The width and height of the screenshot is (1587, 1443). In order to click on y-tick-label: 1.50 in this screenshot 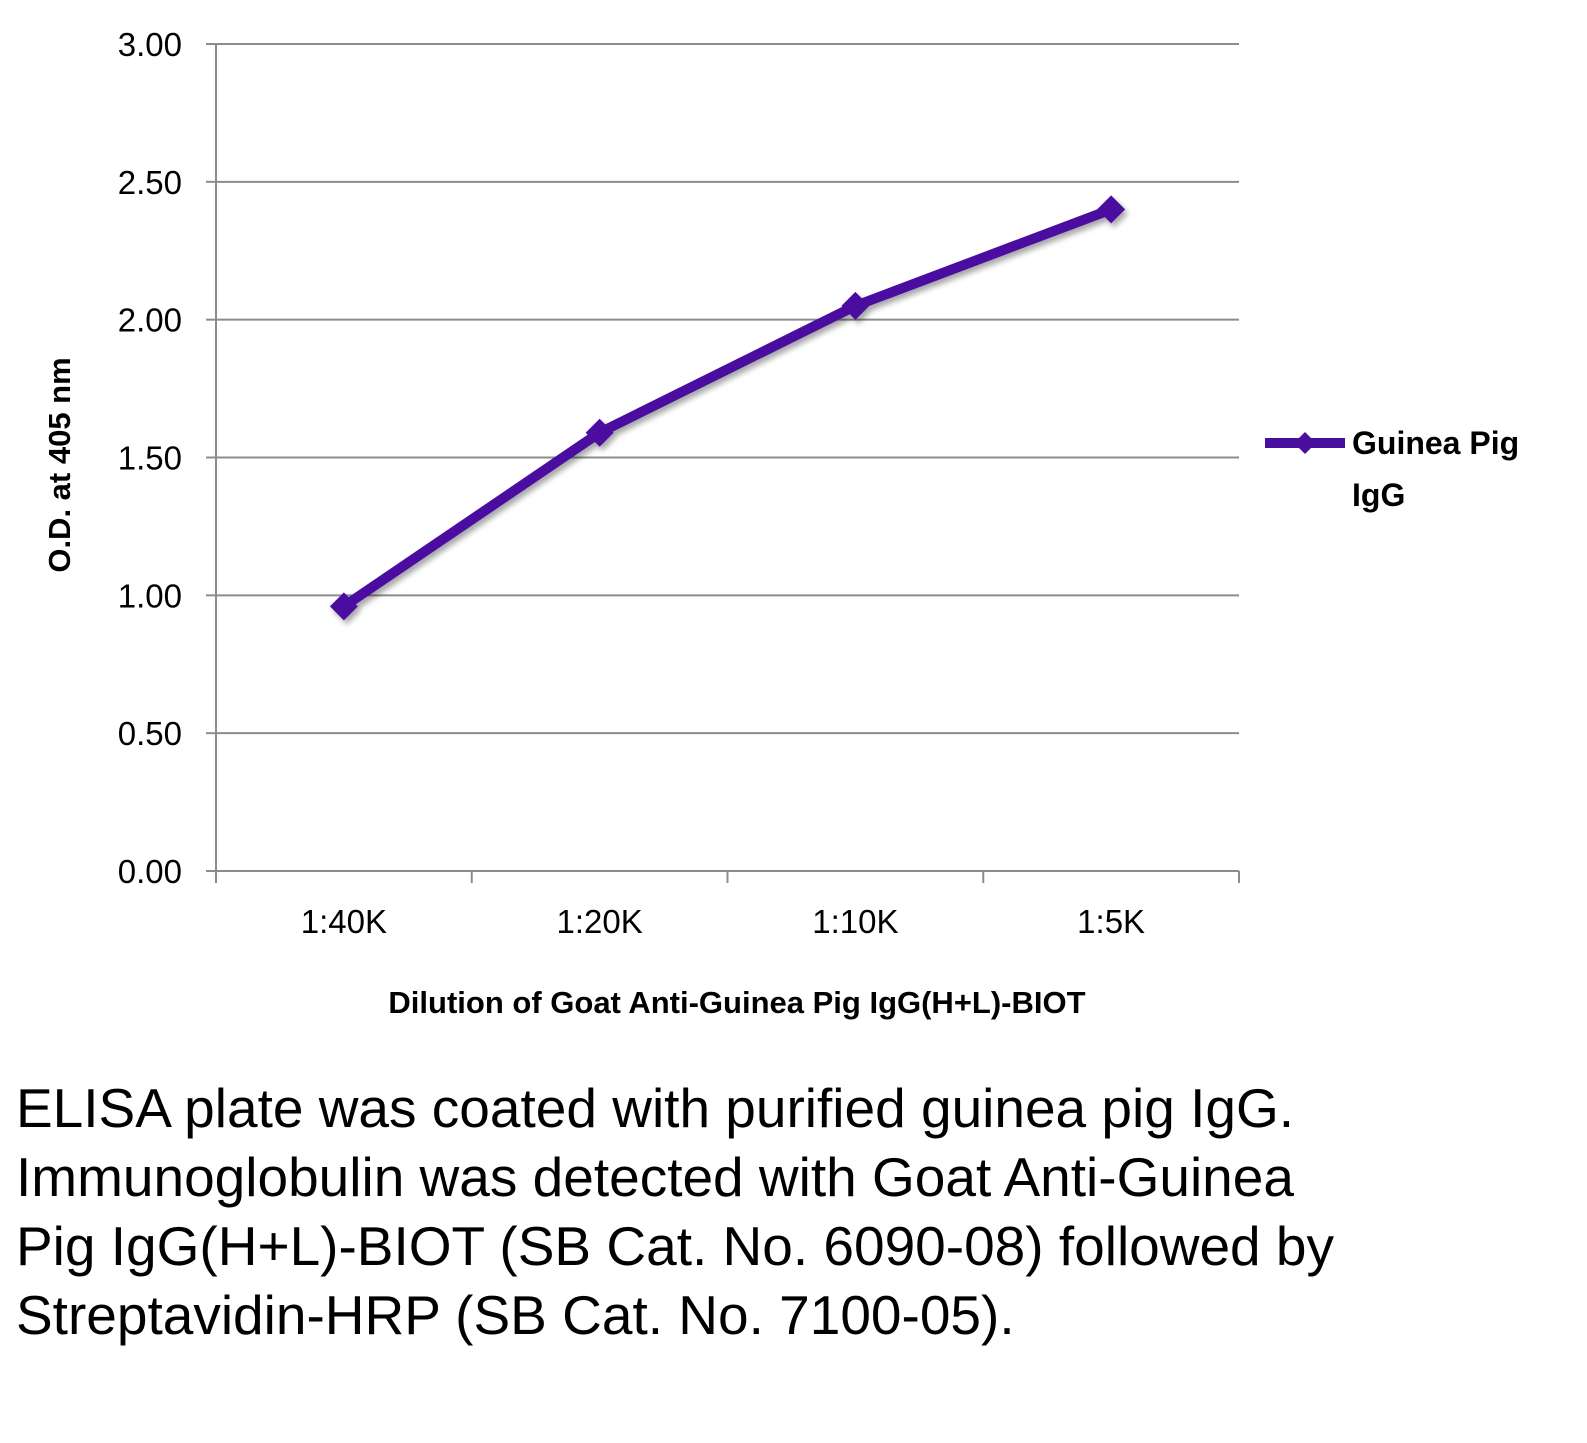, I will do `click(150, 458)`.